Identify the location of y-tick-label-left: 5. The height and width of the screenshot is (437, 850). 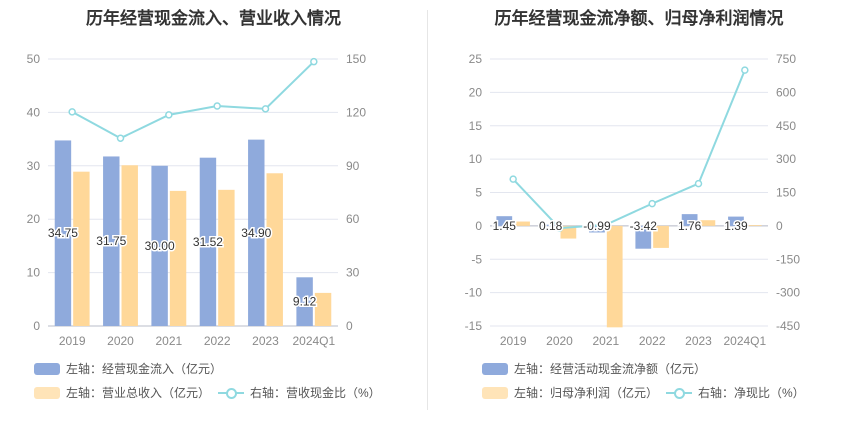
(478, 193).